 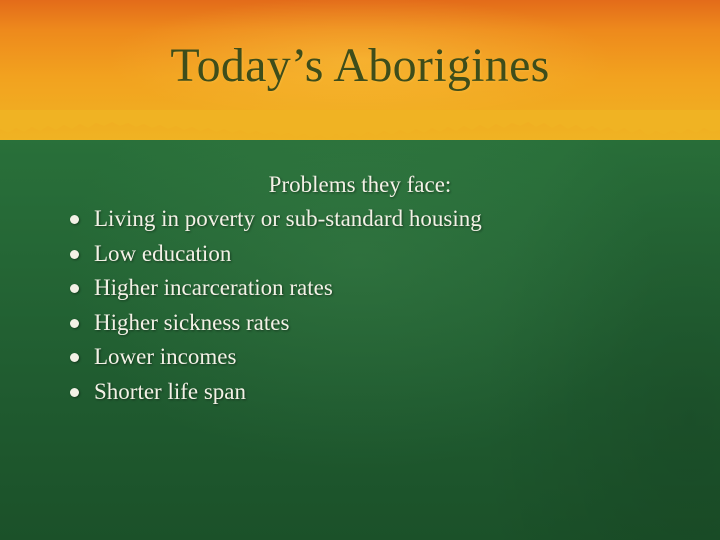 What do you see at coordinates (170, 391) in the screenshot?
I see `list-item-text: Shorter life span` at bounding box center [170, 391].